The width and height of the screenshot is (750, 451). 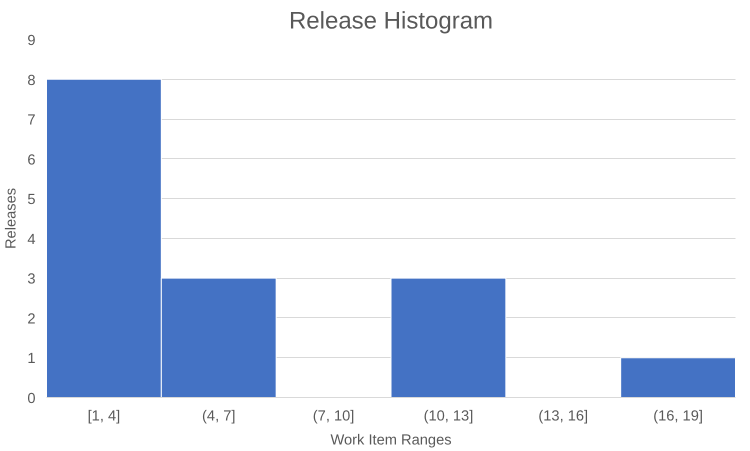 I want to click on y-tick-label: 9, so click(x=31, y=41).